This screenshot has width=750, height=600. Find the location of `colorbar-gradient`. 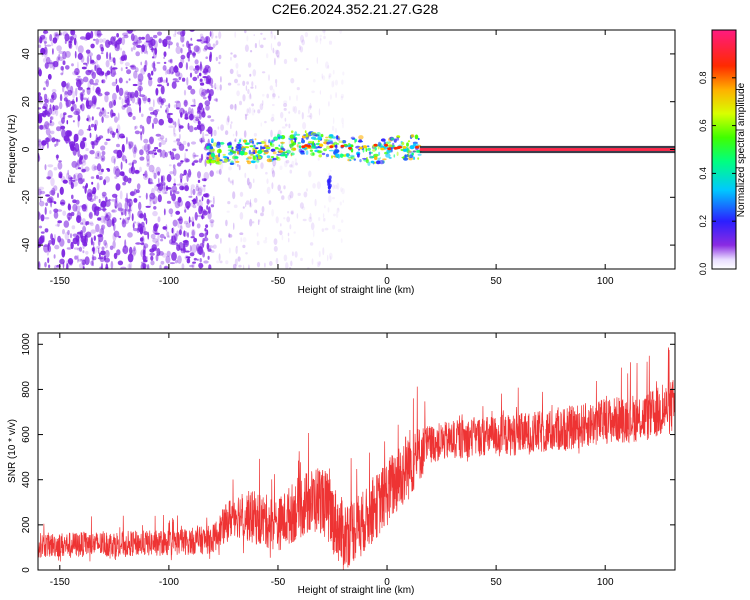

colorbar-gradient is located at coordinates (724, 149).